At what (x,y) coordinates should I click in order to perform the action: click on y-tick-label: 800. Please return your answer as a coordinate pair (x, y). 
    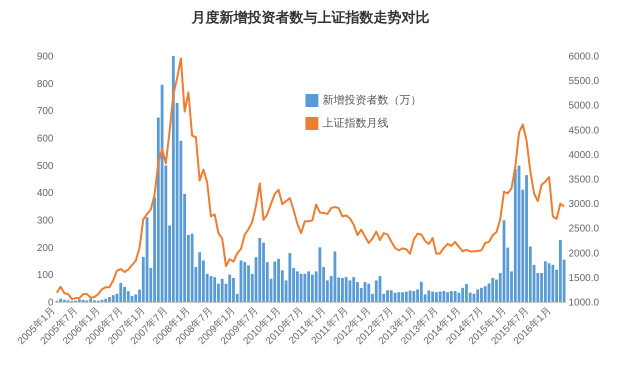
    Looking at the image, I should click on (45, 84).